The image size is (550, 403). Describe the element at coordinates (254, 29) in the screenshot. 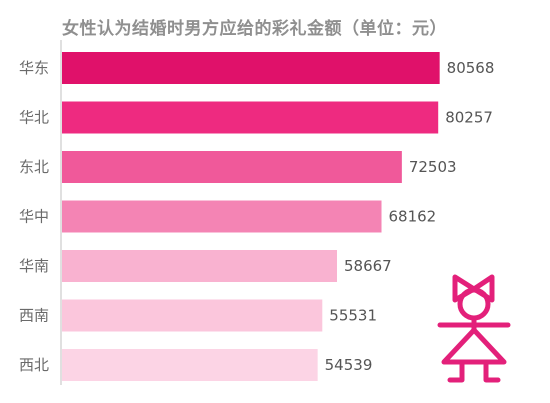

I see `chart-title: 女性认为结婚时男方应给的彩礼金额（单位：元）` at that location.